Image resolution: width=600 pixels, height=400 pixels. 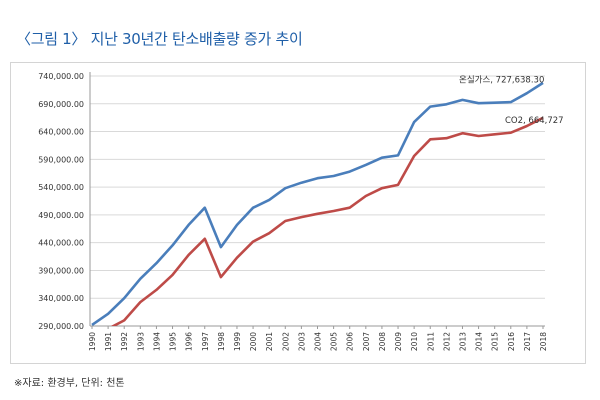 I want to click on x-tick-label: 2013, so click(x=462, y=341).